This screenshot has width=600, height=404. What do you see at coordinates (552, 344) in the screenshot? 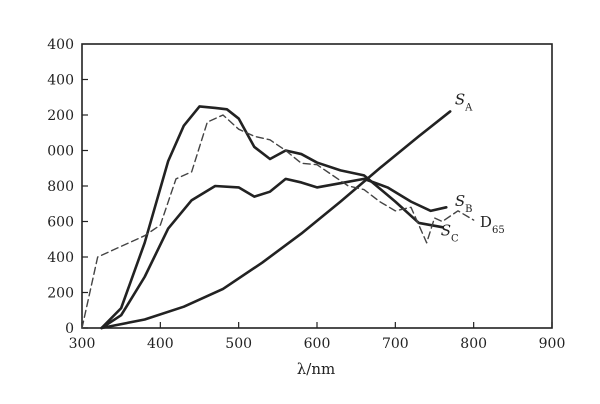
I see `x-tick-label: 900` at bounding box center [552, 344].